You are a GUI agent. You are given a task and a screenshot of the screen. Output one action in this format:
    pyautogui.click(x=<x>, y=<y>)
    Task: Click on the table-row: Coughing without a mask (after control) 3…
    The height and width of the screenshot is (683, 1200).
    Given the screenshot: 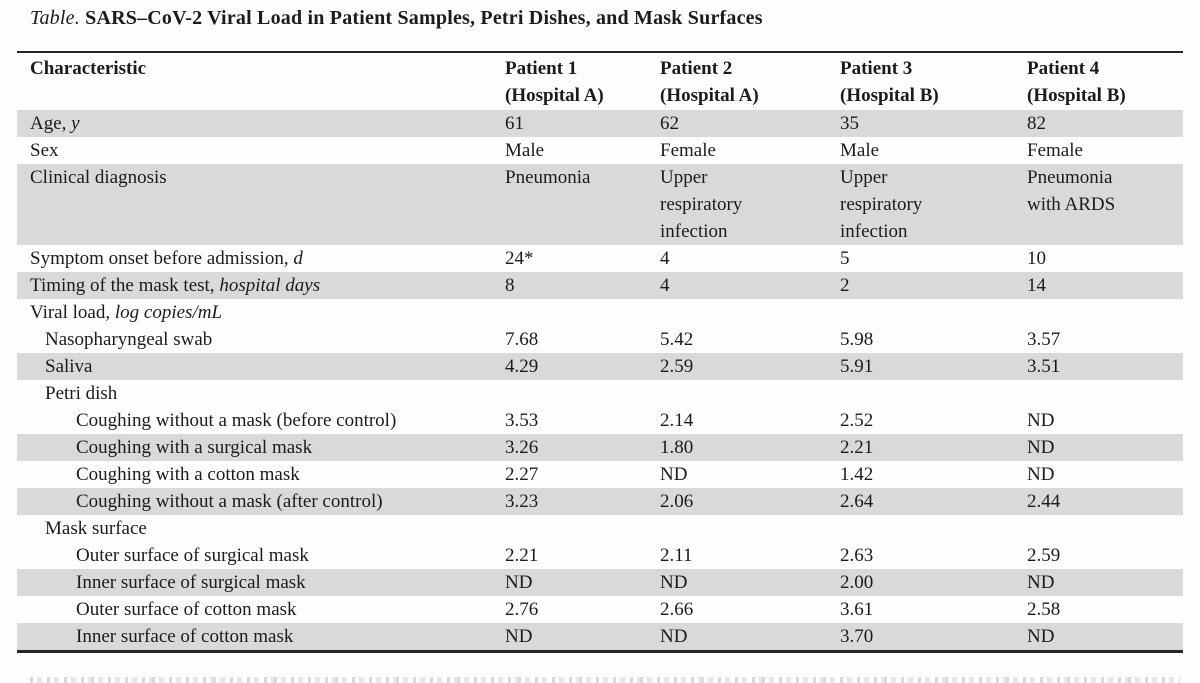 What is the action you would take?
    pyautogui.click(x=600, y=501)
    